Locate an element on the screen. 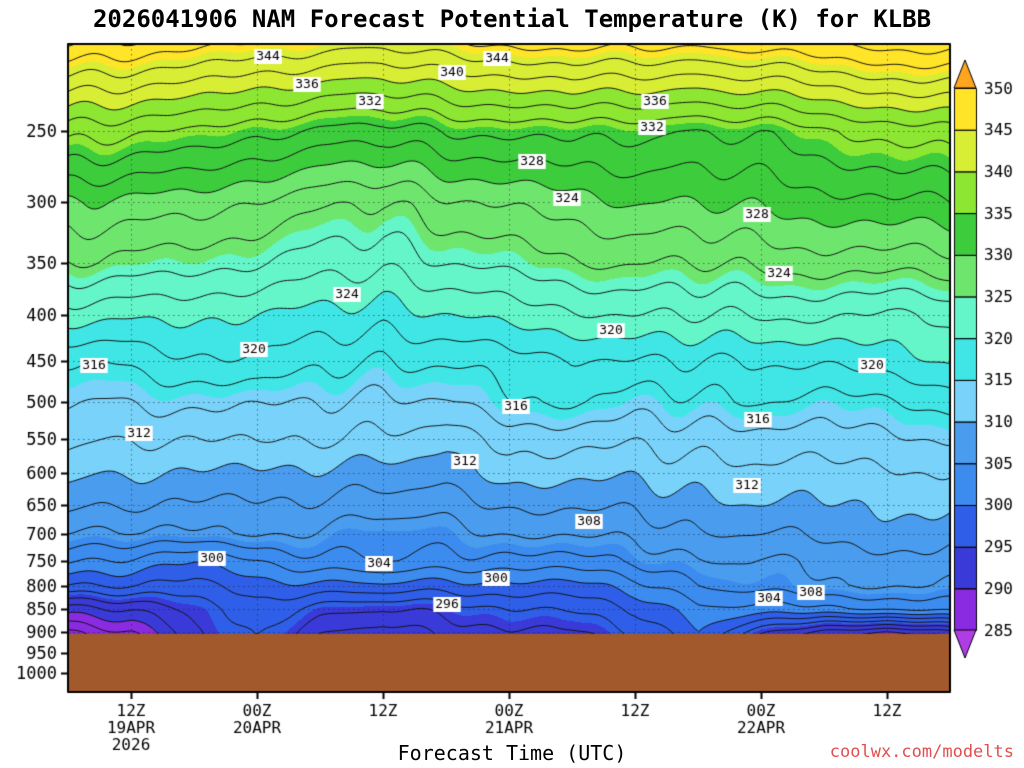  watermark: coolwx.com/modelts is located at coordinates (921, 752).